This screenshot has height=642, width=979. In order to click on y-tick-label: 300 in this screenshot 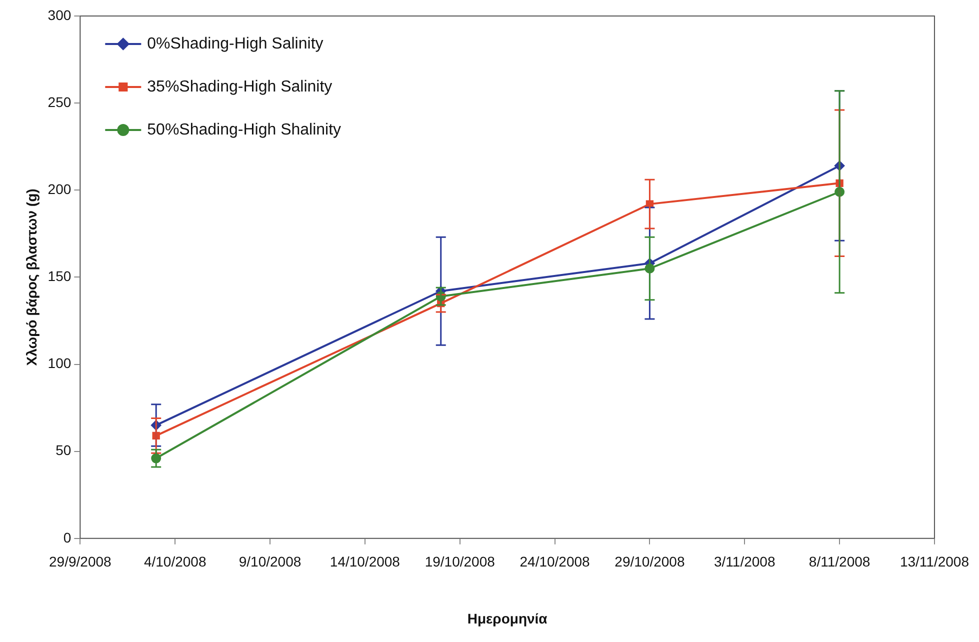, I will do `click(60, 14)`.